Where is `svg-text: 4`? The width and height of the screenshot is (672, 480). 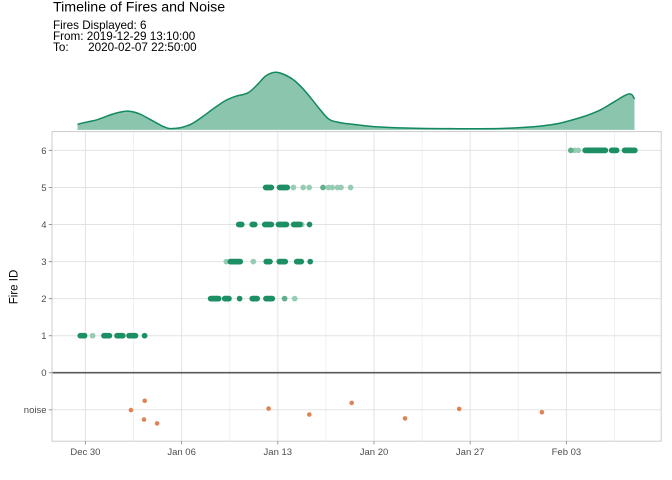 svg-text: 4 is located at coordinates (43, 225).